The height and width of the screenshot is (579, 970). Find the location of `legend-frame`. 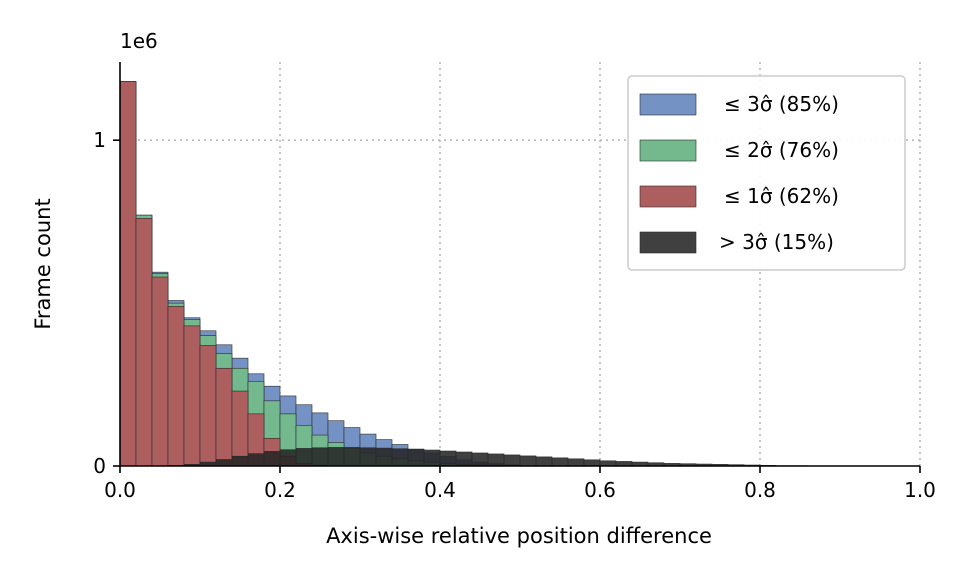

legend-frame is located at coordinates (766, 173).